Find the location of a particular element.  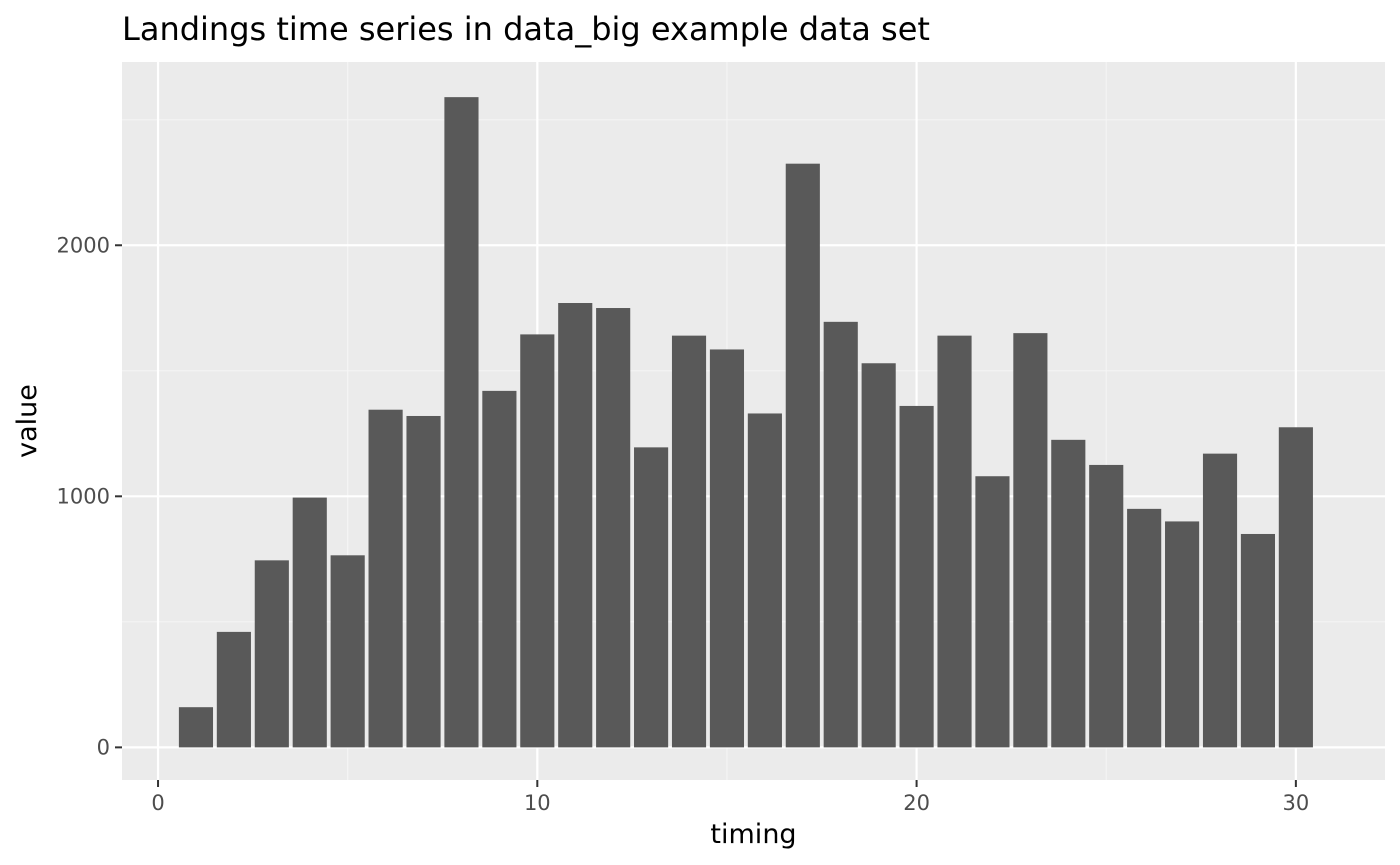

y-tick-label: 2000 is located at coordinates (83, 245).